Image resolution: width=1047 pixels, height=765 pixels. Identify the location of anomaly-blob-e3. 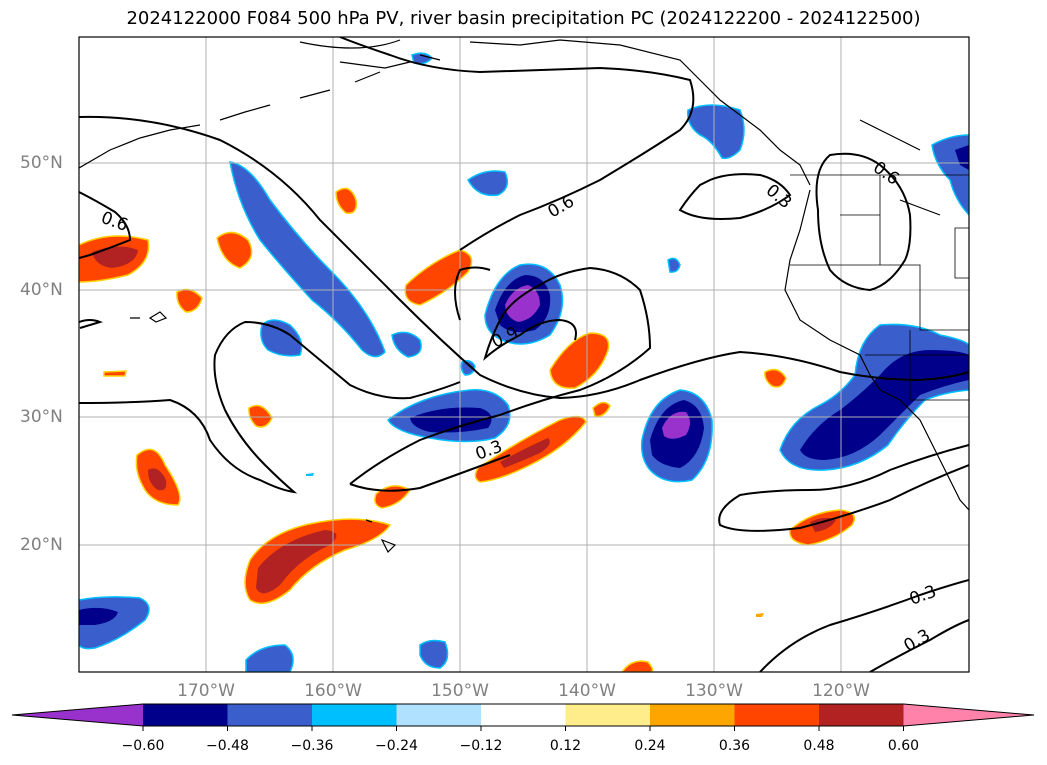
(760, 615).